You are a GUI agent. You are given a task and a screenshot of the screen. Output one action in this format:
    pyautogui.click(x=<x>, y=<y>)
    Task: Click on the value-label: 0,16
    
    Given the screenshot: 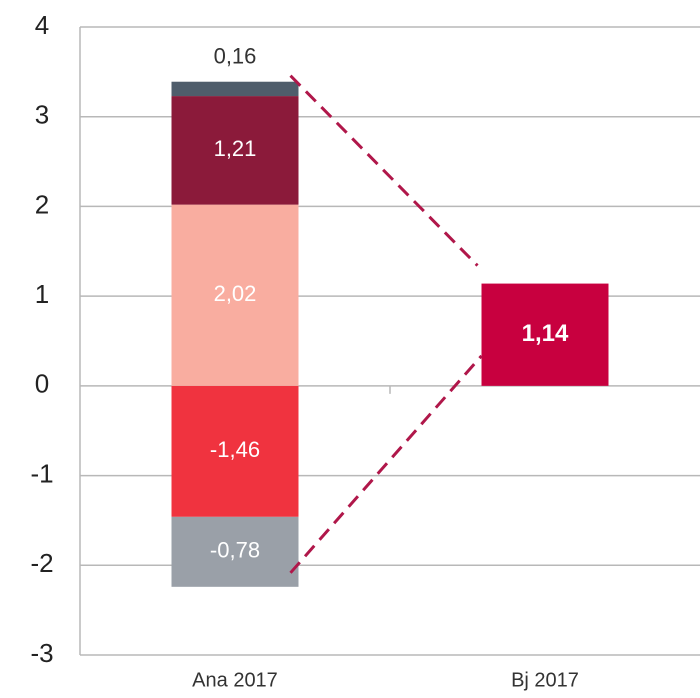 What is the action you would take?
    pyautogui.click(x=235, y=56)
    